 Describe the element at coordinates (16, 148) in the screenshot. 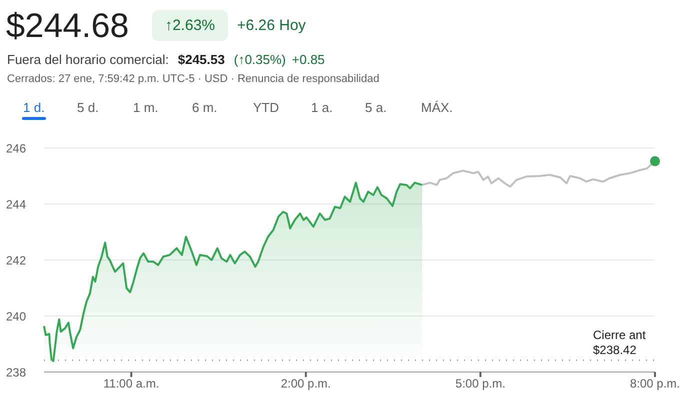

I see `y-tick-label: 246` at that location.